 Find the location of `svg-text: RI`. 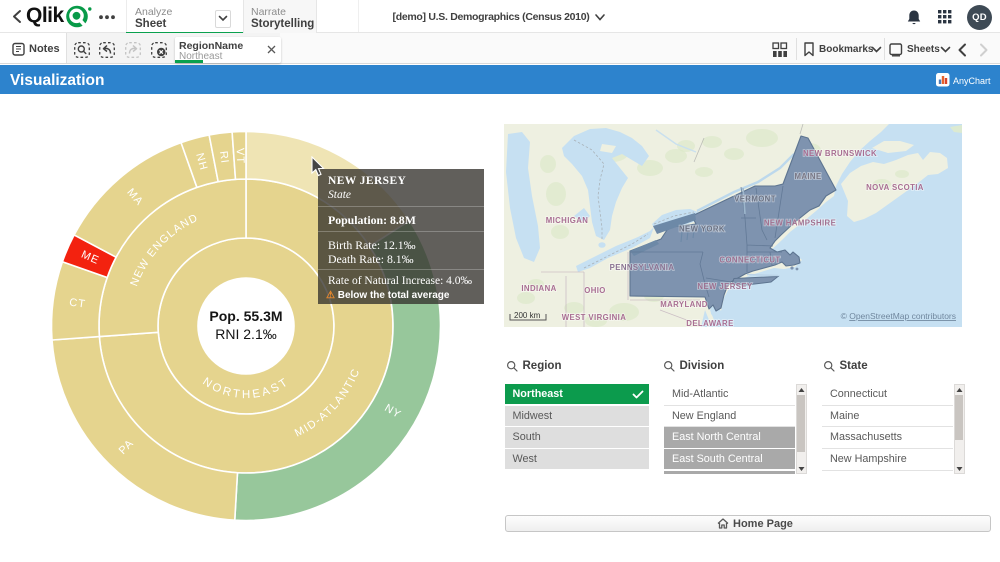

svg-text: RI is located at coordinates (224, 157).